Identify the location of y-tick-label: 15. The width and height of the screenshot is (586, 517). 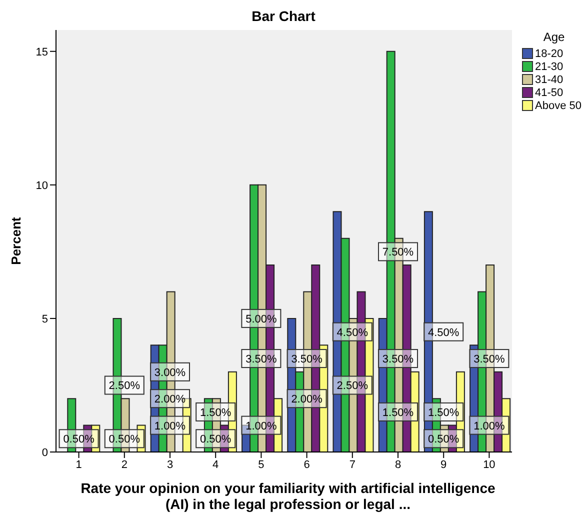
(42, 52).